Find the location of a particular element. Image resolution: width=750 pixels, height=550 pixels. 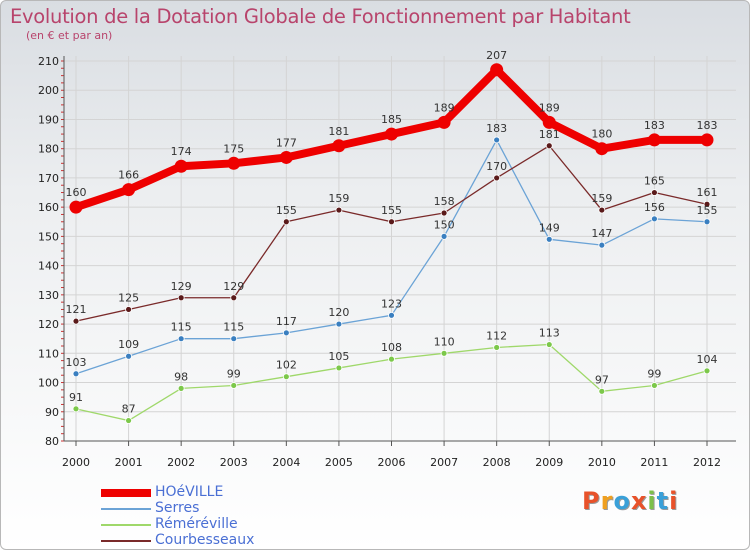

data-label: 98 is located at coordinates (181, 376).